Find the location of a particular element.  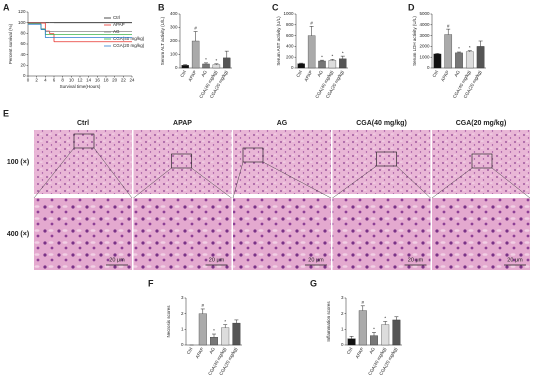

y-tick-label: 800 is located at coordinates (290, 24).